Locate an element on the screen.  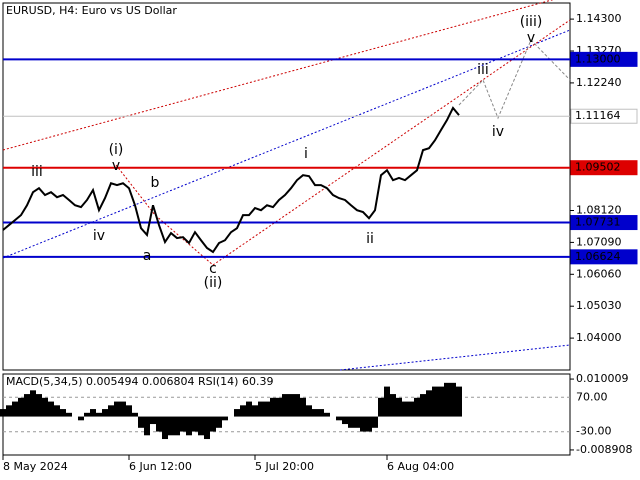
y-tick-label: 1.12240 is located at coordinates (599, 82).